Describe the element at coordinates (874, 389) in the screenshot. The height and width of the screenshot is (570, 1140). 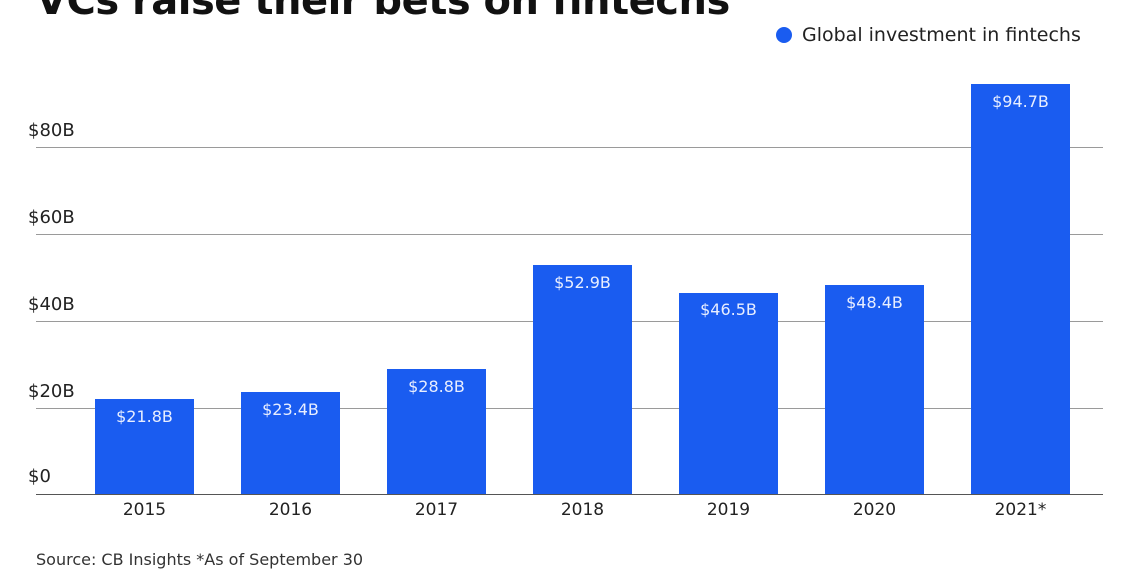
I see `bar-2020` at that location.